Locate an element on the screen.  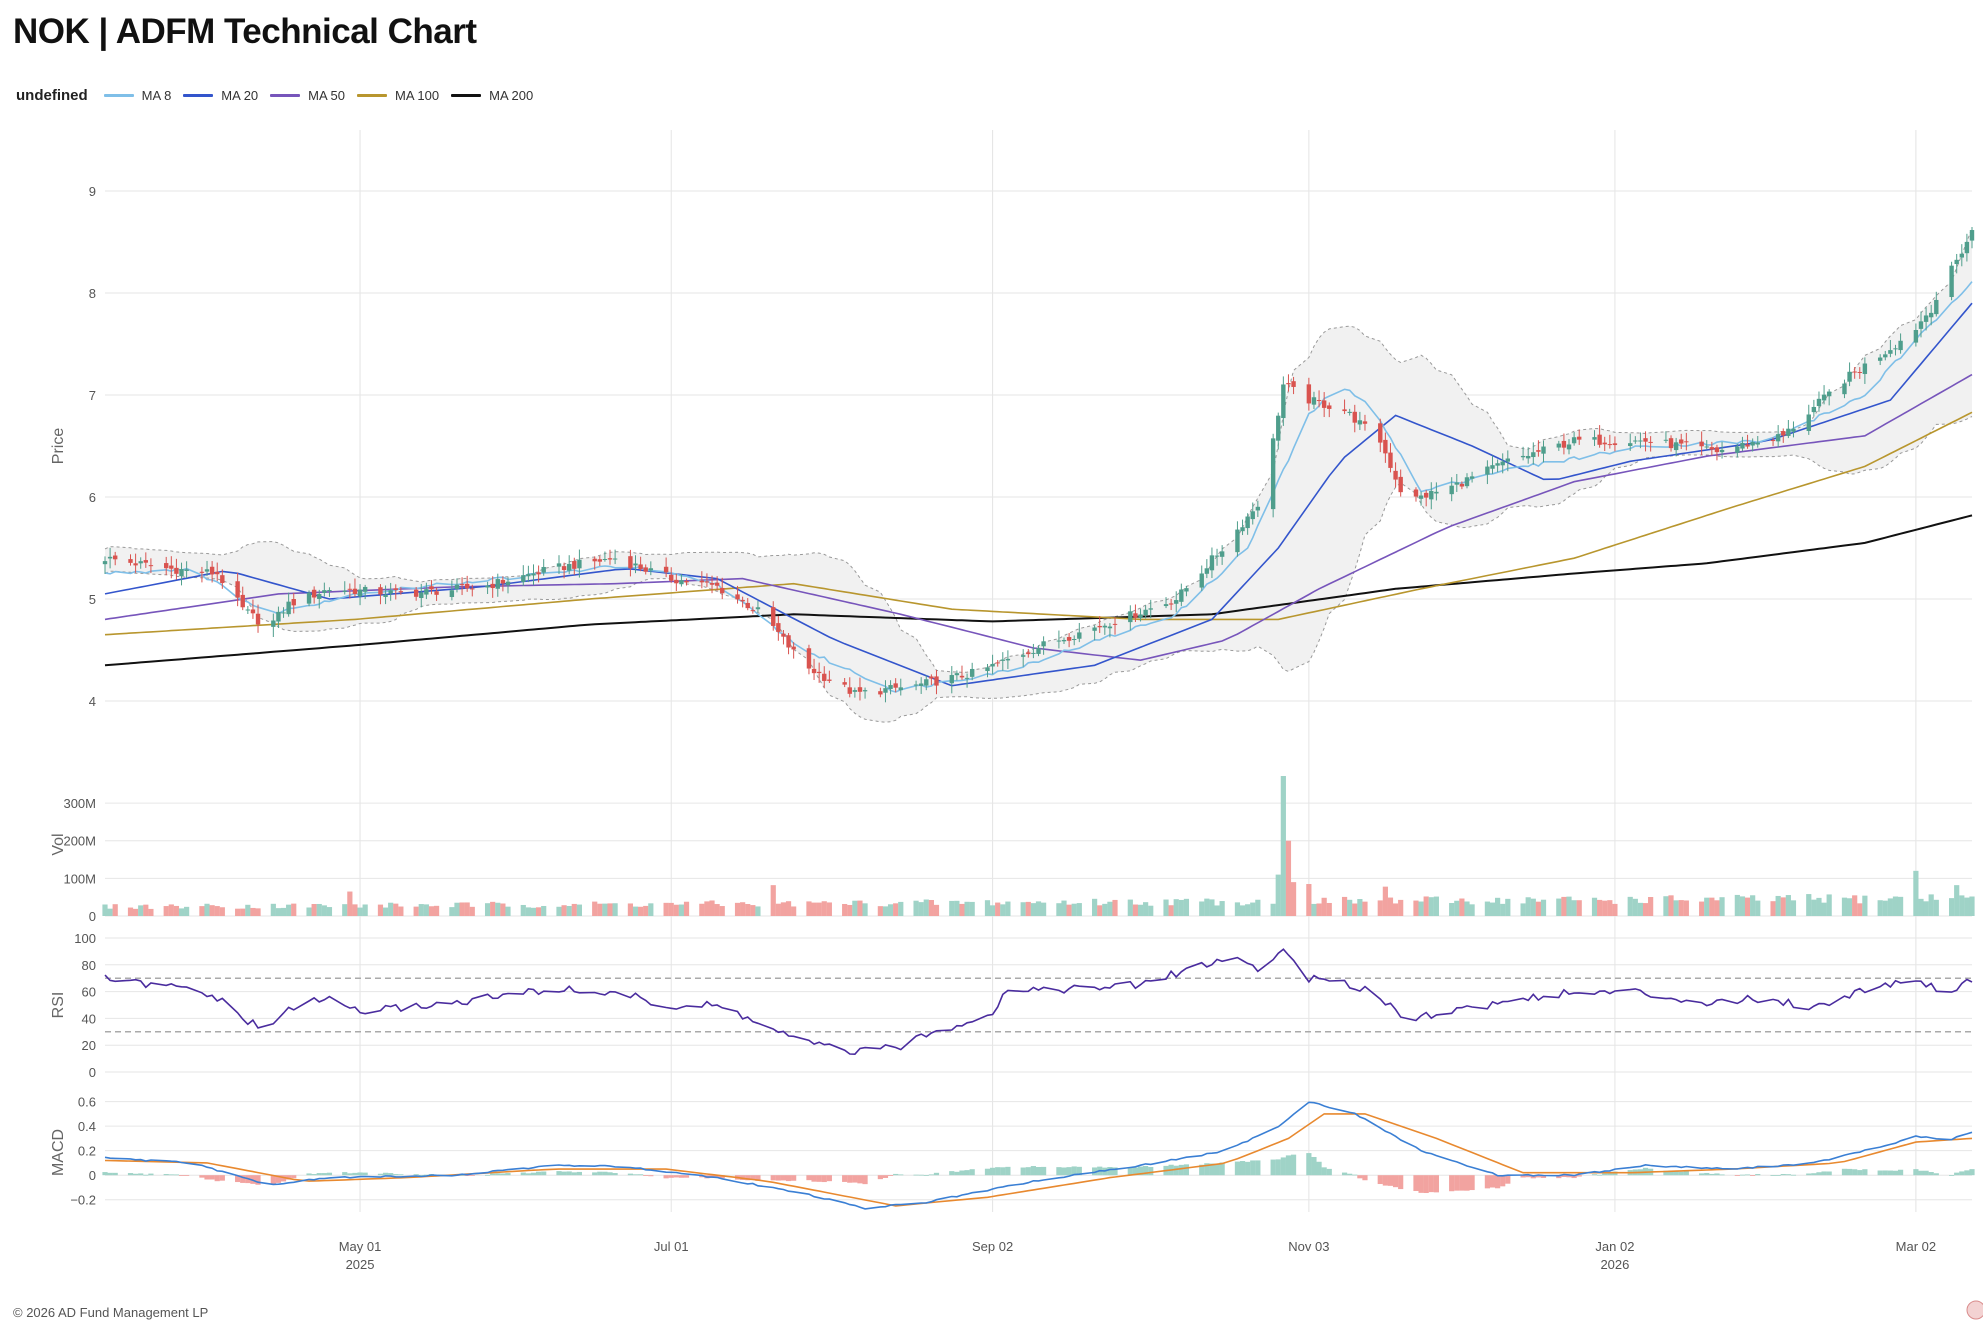
price-y-tick-label: 9 is located at coordinates (92, 191).